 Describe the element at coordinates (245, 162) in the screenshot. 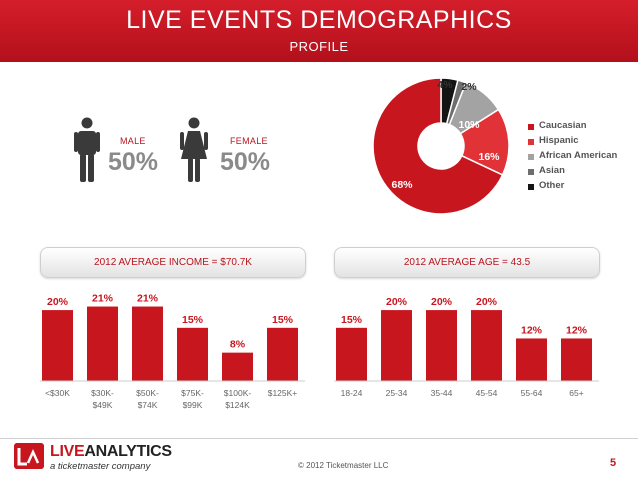

I see `female-value: 50%` at that location.